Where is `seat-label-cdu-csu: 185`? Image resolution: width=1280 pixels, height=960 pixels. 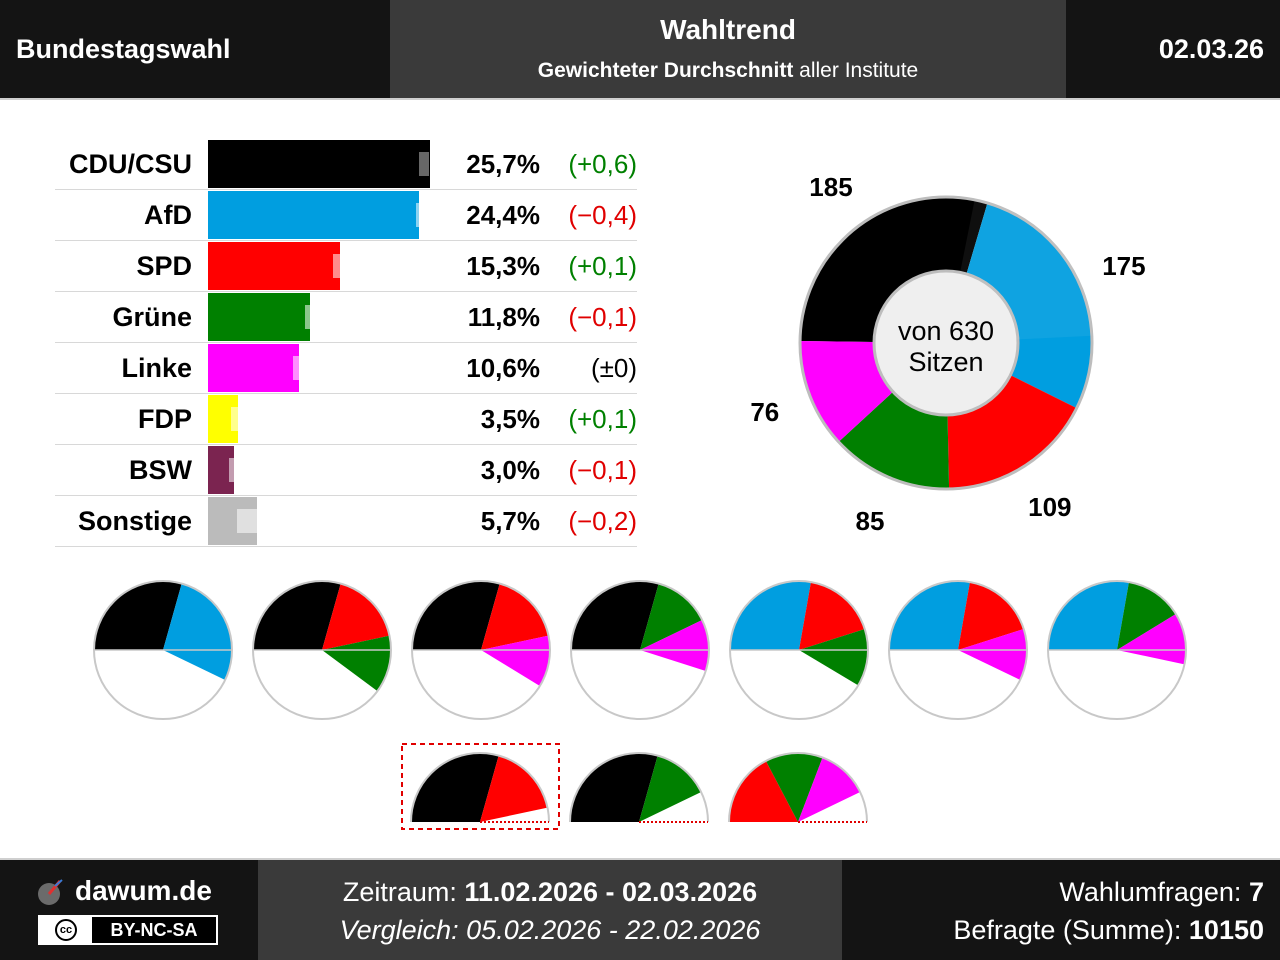
seat-label-cdu-csu: 185 is located at coordinates (831, 186).